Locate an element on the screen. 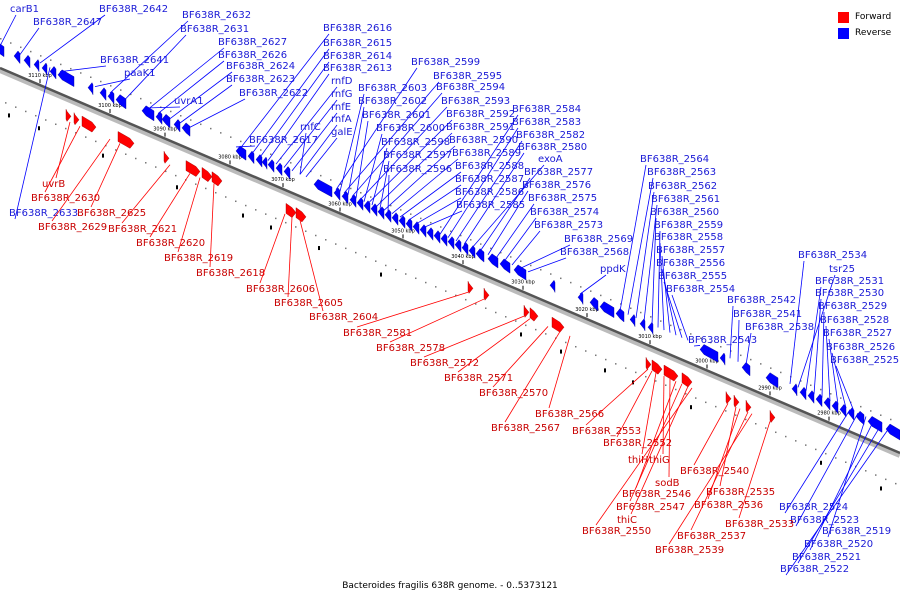 The height and width of the screenshot is (600, 900). forward-gene-label: BF638R_2572 is located at coordinates (444, 363).